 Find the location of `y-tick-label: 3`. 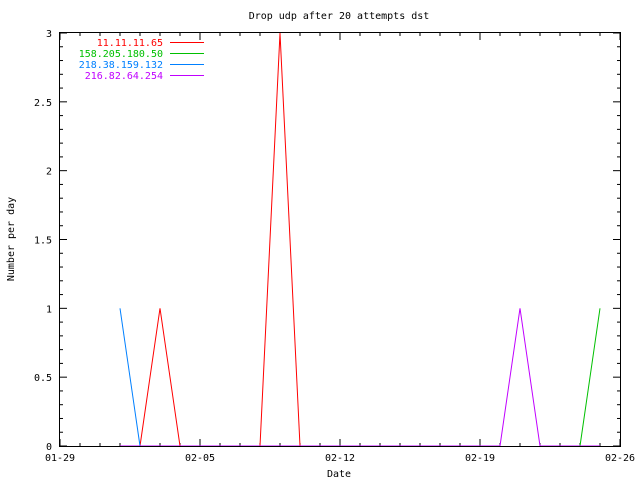

y-tick-label: 3 is located at coordinates (49, 34).